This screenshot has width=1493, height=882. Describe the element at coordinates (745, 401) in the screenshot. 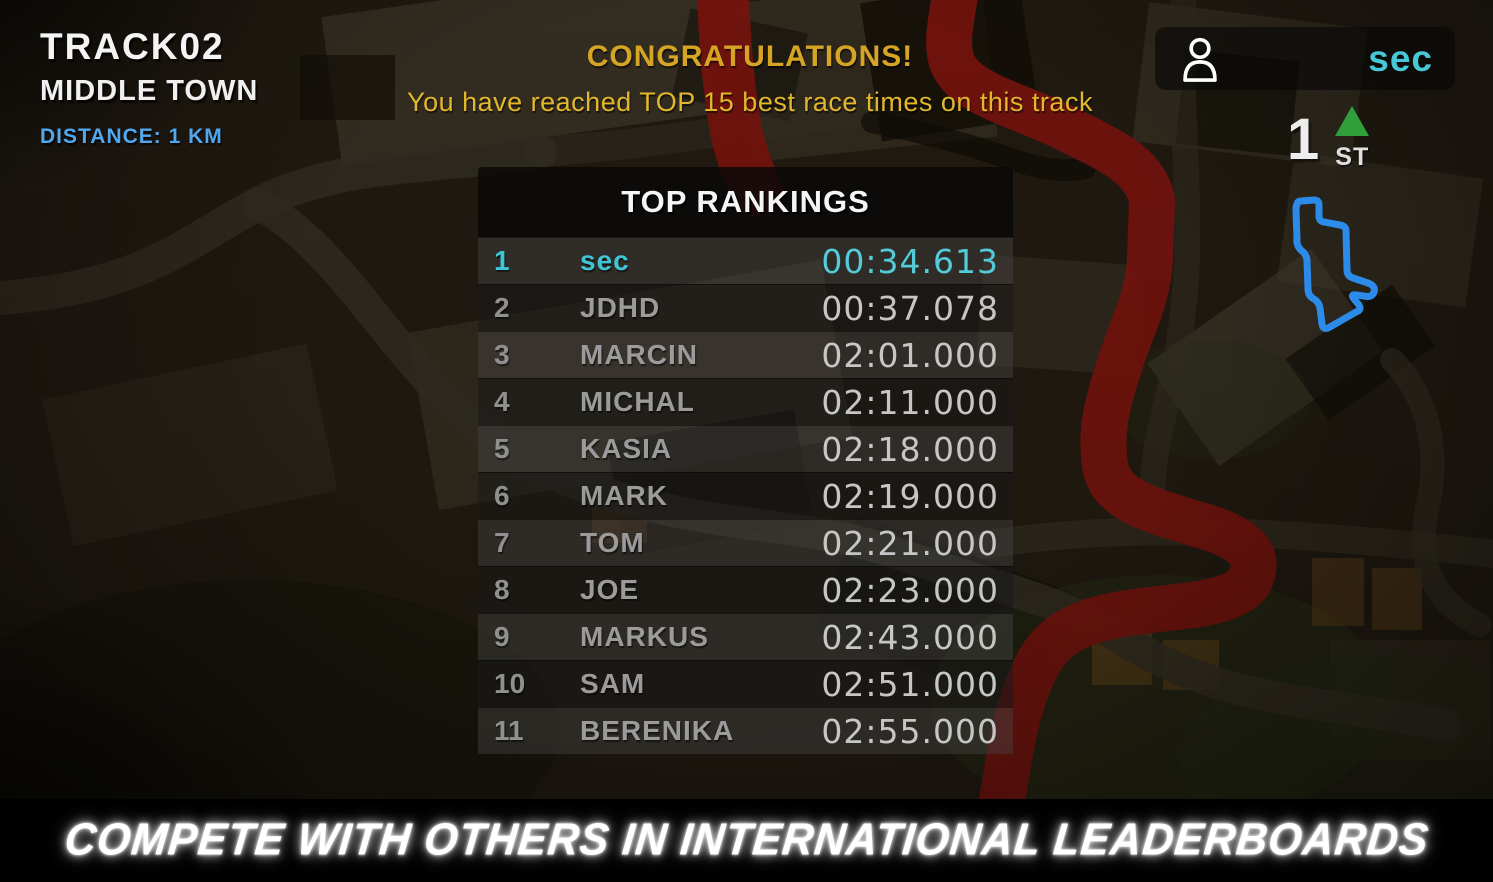

I see `leaderboard-row: 4 MICHAL 02:11.000` at that location.